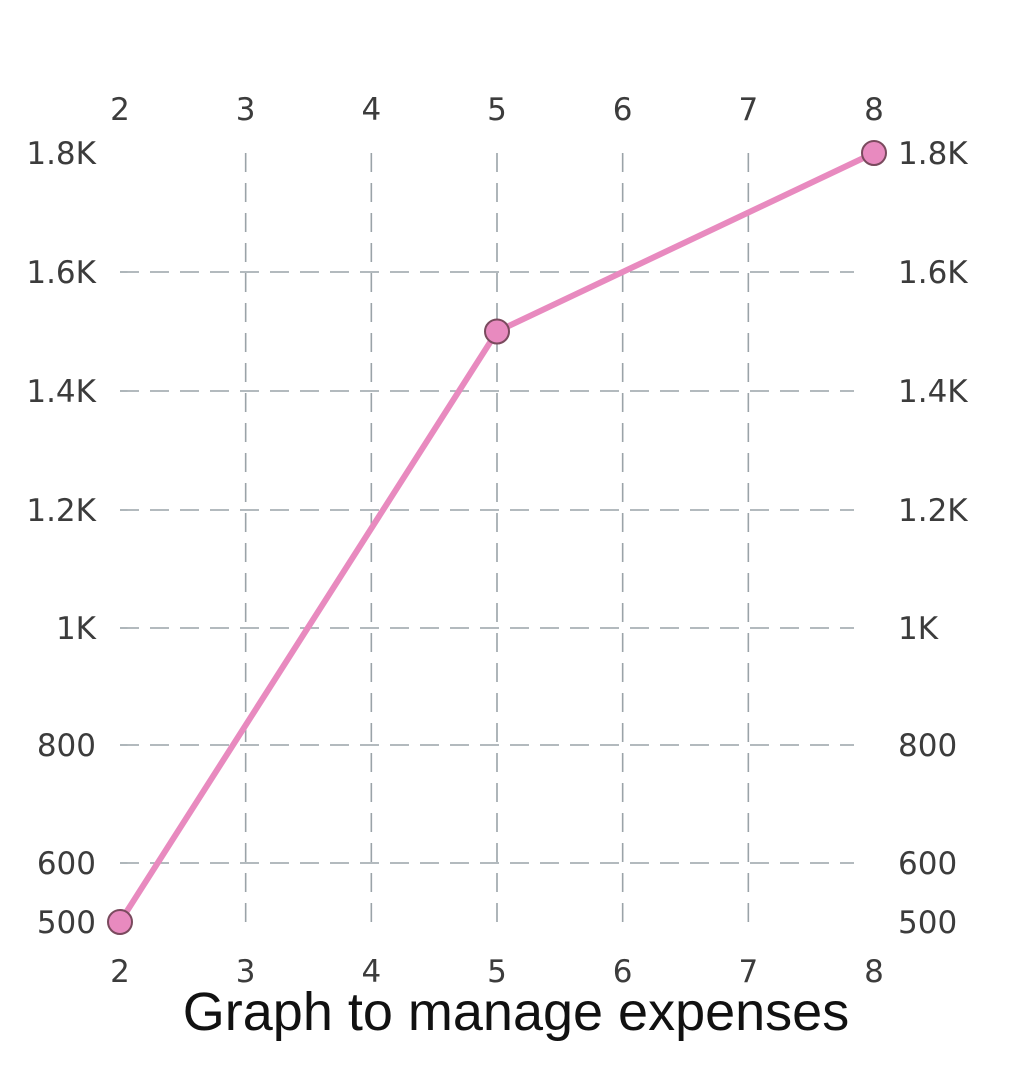  I want to click on y-tick-label-right: 500, so click(927, 923).